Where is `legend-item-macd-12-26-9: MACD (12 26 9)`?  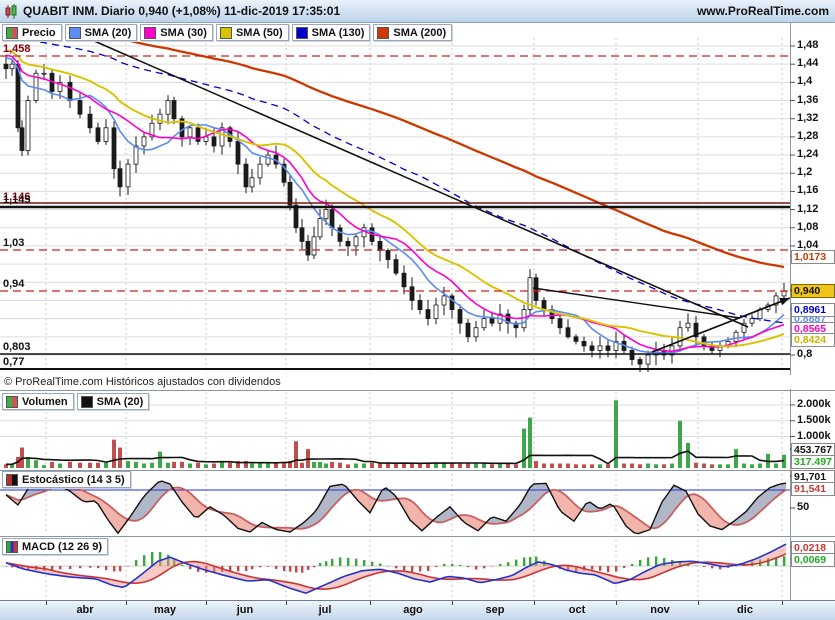 legend-item-macd-12-26-9: MACD (12 26 9) is located at coordinates (55, 546).